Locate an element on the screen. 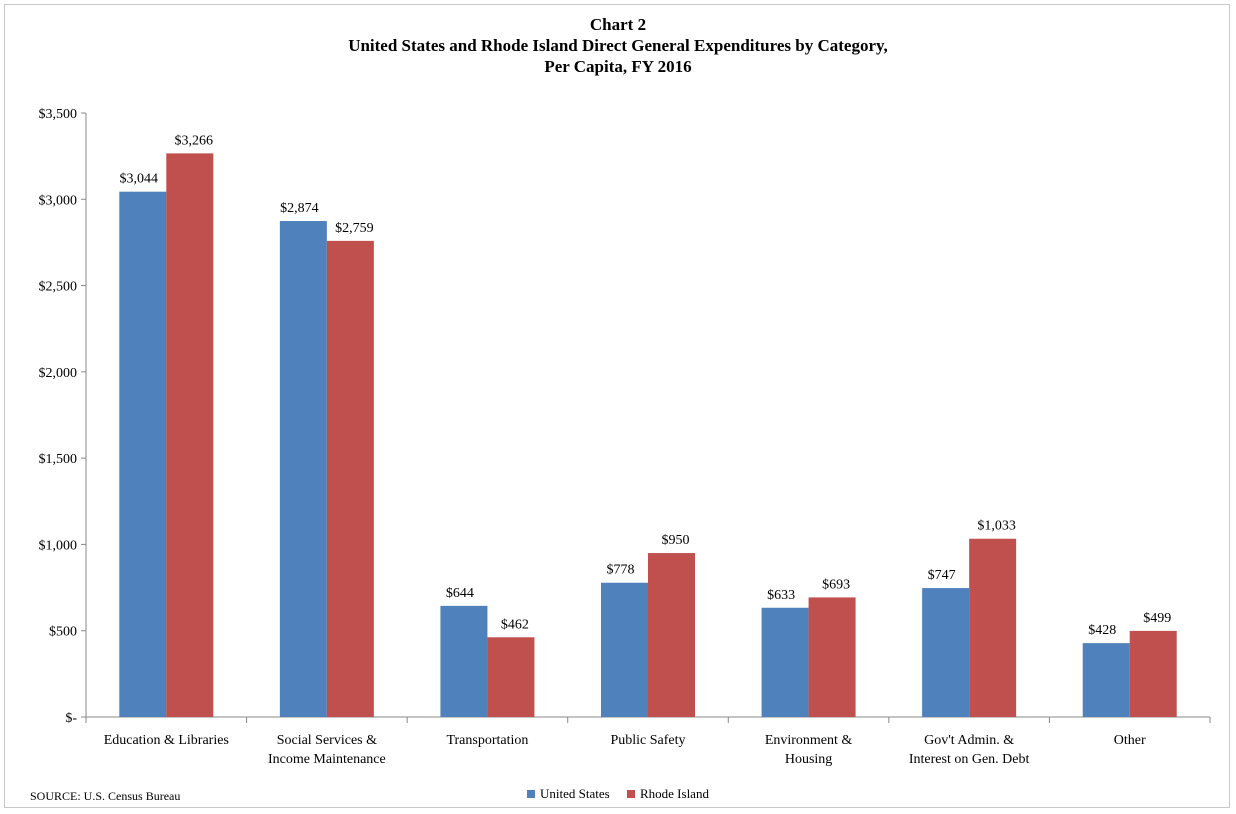  data-label: $778 is located at coordinates (621, 570).